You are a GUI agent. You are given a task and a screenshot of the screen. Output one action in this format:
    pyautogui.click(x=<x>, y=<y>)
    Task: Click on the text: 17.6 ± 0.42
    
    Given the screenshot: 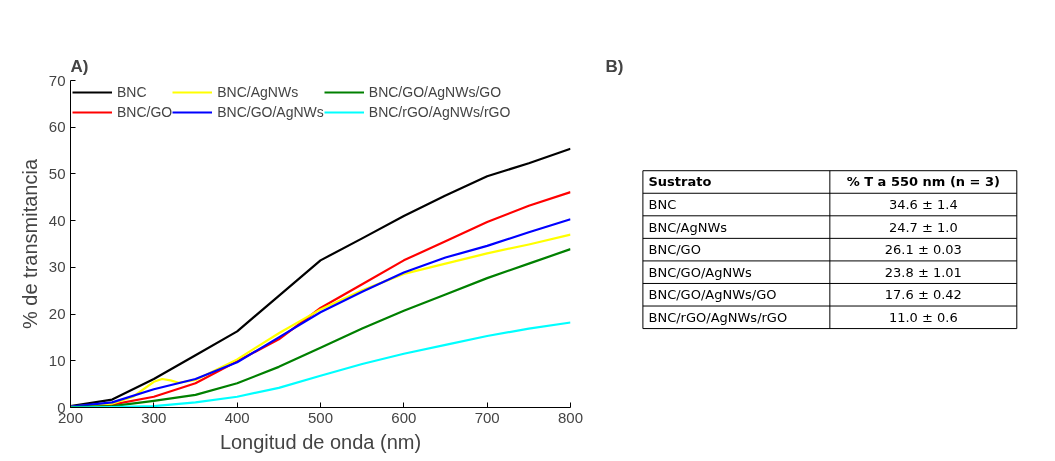 What is the action you would take?
    pyautogui.click(x=923, y=295)
    